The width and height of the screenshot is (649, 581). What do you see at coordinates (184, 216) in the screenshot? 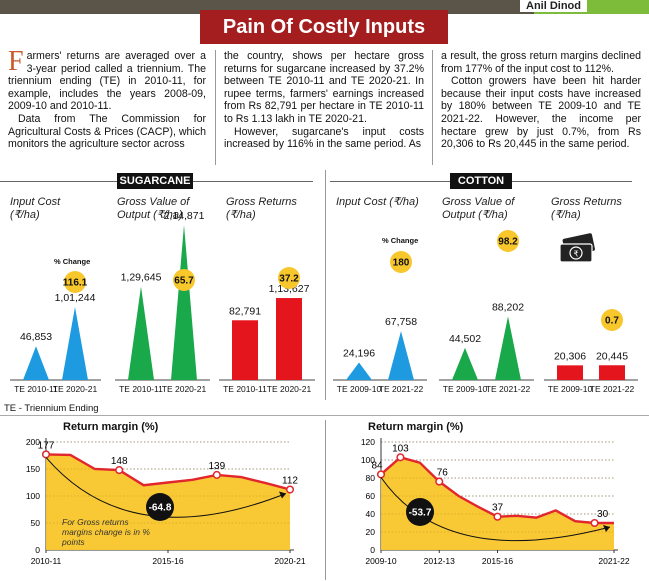
I see `bar-value-label: 2,14,871` at bounding box center [184, 216].